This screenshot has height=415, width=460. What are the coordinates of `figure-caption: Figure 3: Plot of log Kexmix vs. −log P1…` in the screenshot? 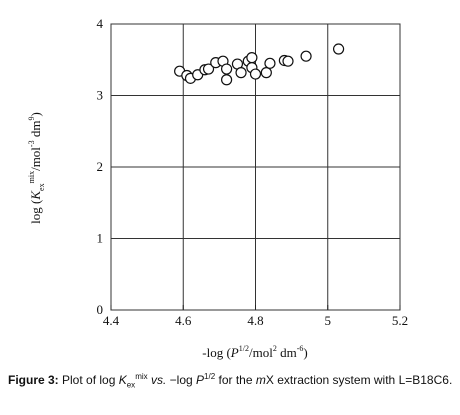 It's located at (230, 381).